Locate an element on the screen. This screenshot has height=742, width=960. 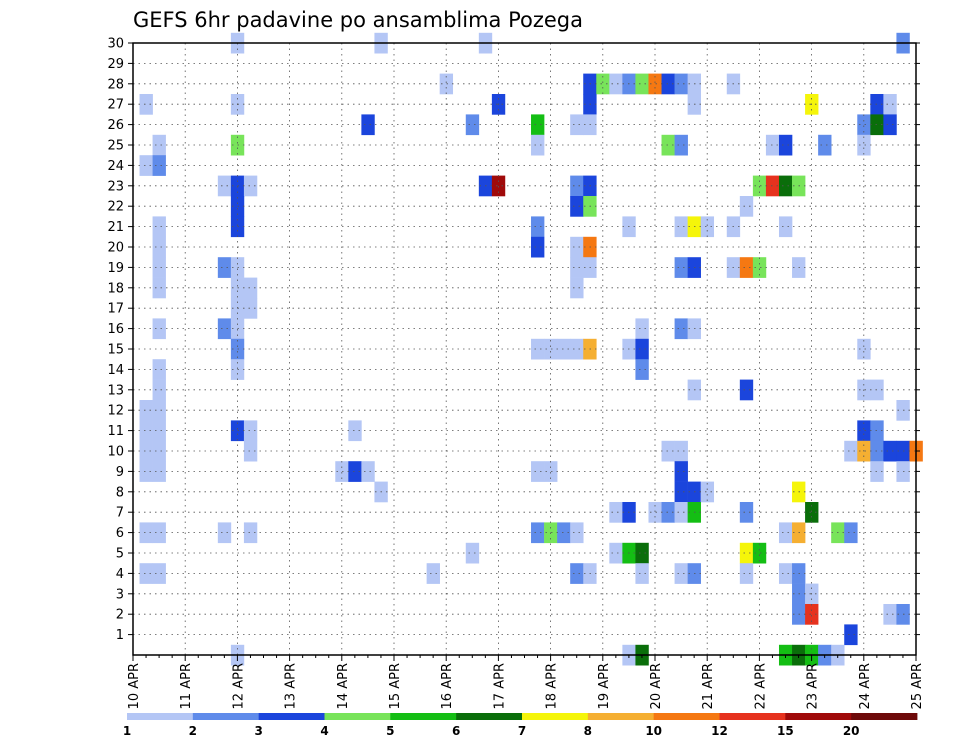
y-tick-label: 20 is located at coordinates (115, 248).